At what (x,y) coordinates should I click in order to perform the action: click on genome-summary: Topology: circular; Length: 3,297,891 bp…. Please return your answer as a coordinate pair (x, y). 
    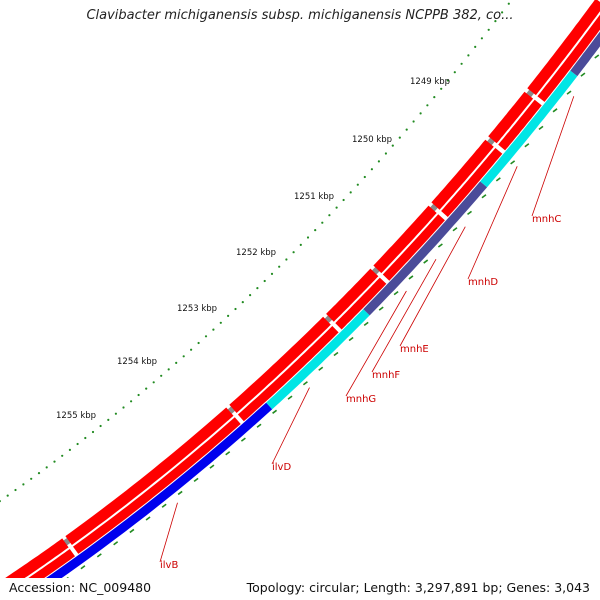
    Looking at the image, I should click on (418, 587).